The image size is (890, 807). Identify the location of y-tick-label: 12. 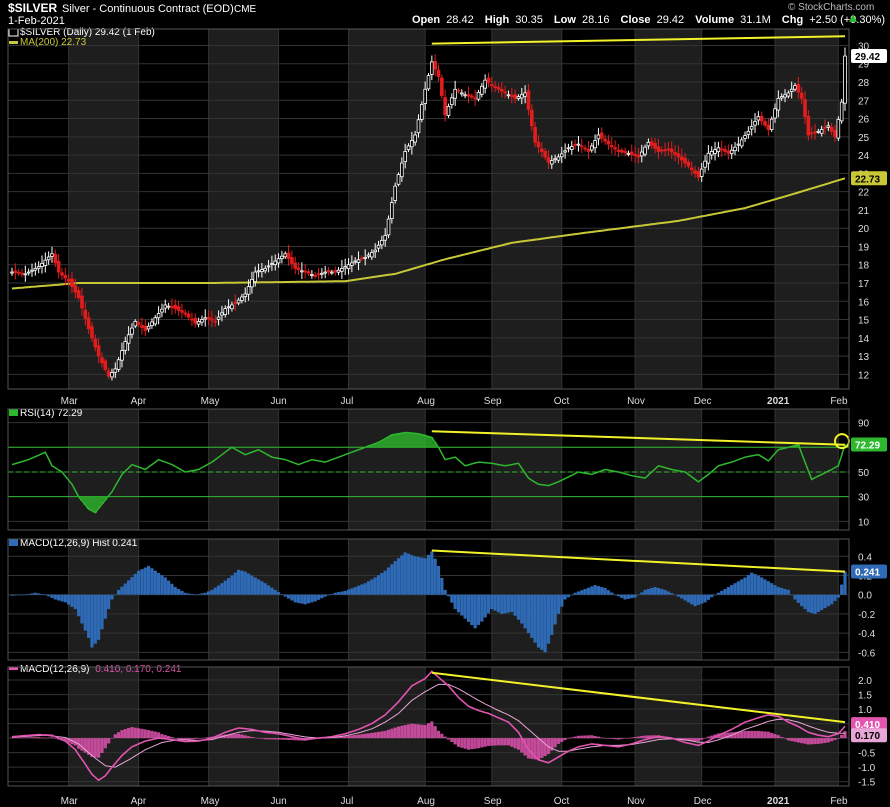
(864, 375).